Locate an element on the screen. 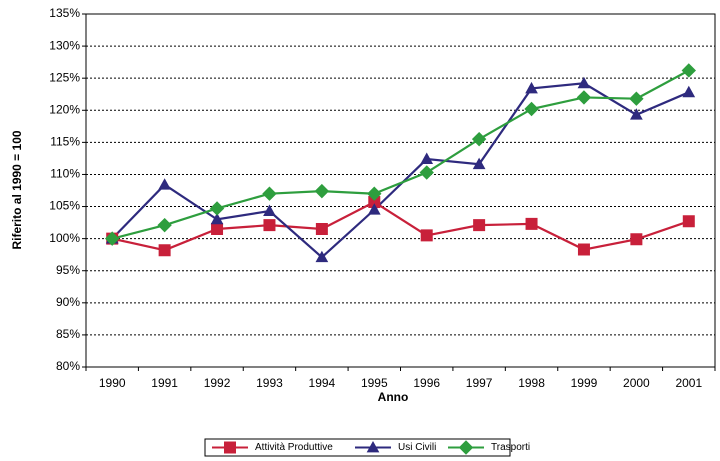 Image resolution: width=720 pixels, height=461 pixels. x-tick-label: 1998 is located at coordinates (531, 383).